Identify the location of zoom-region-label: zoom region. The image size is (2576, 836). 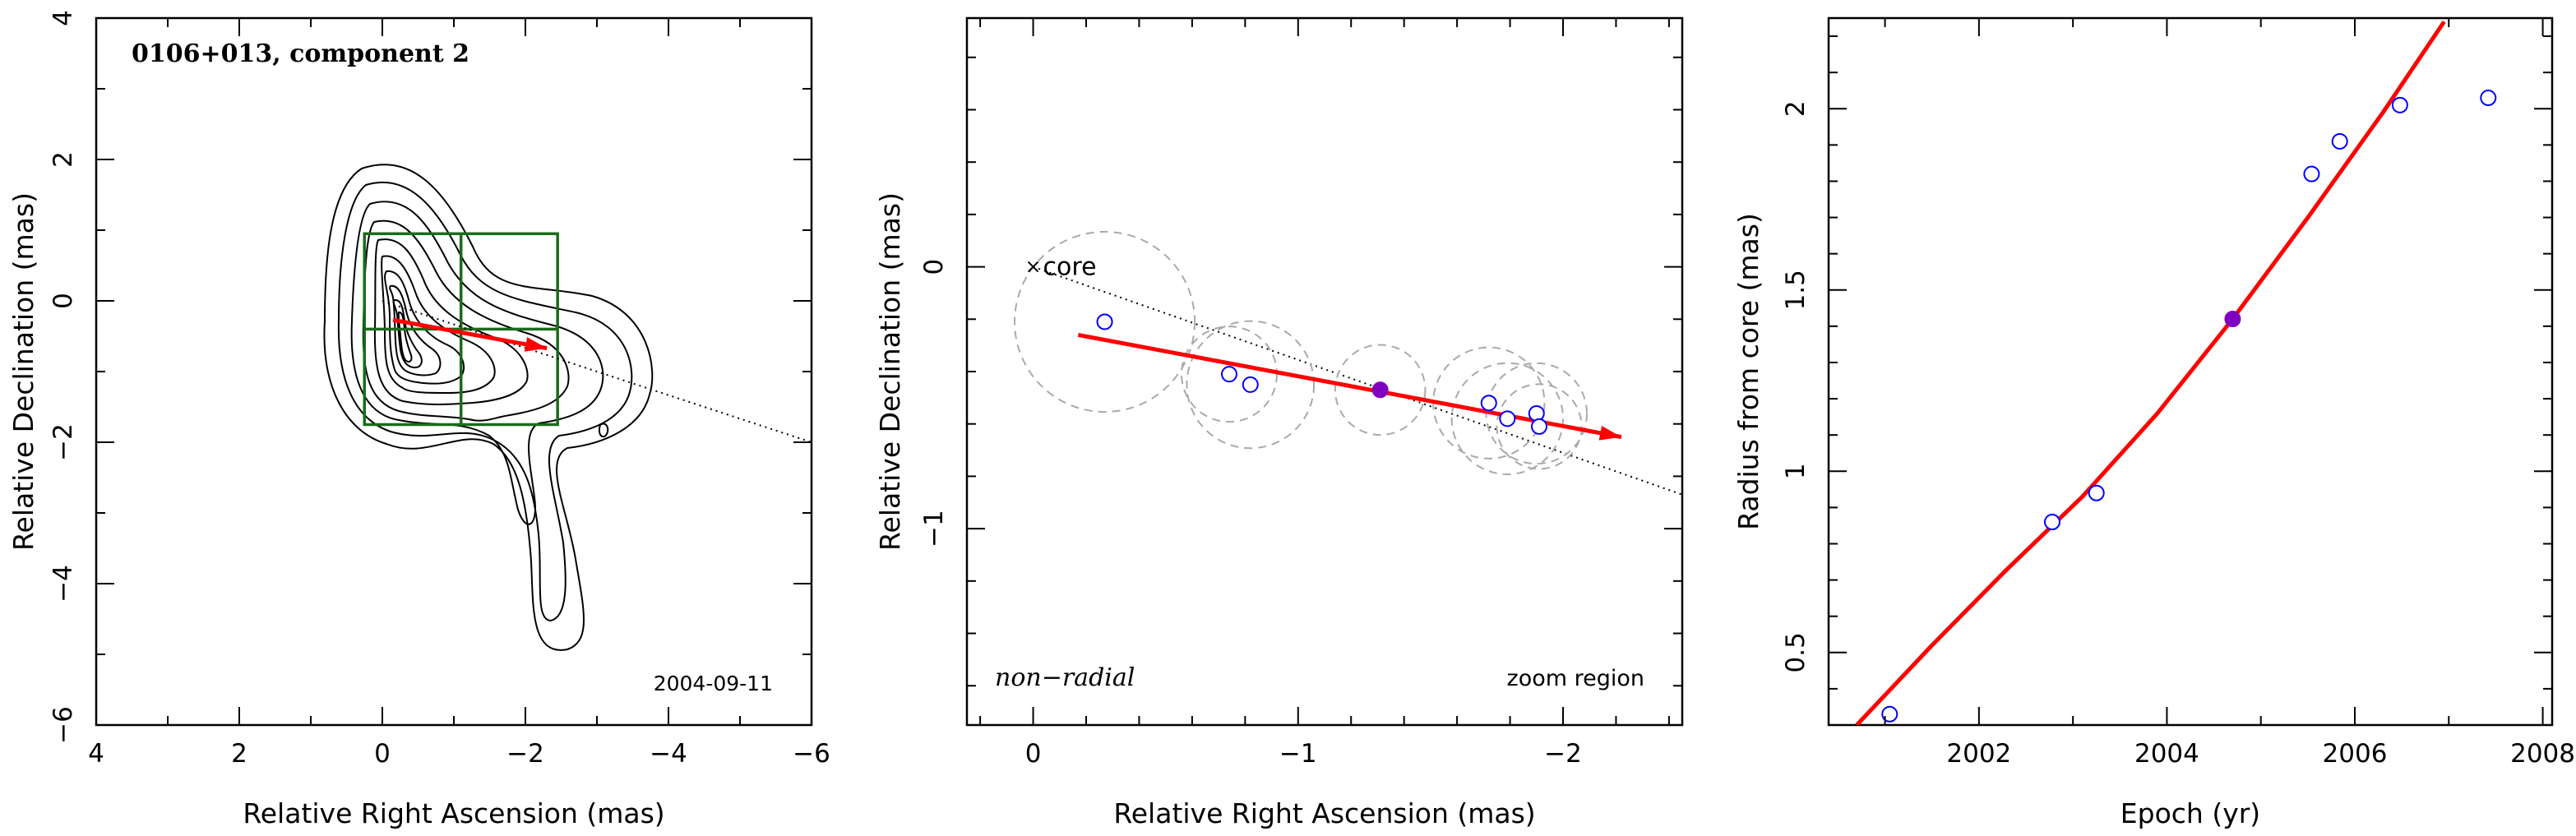
(1575, 678).